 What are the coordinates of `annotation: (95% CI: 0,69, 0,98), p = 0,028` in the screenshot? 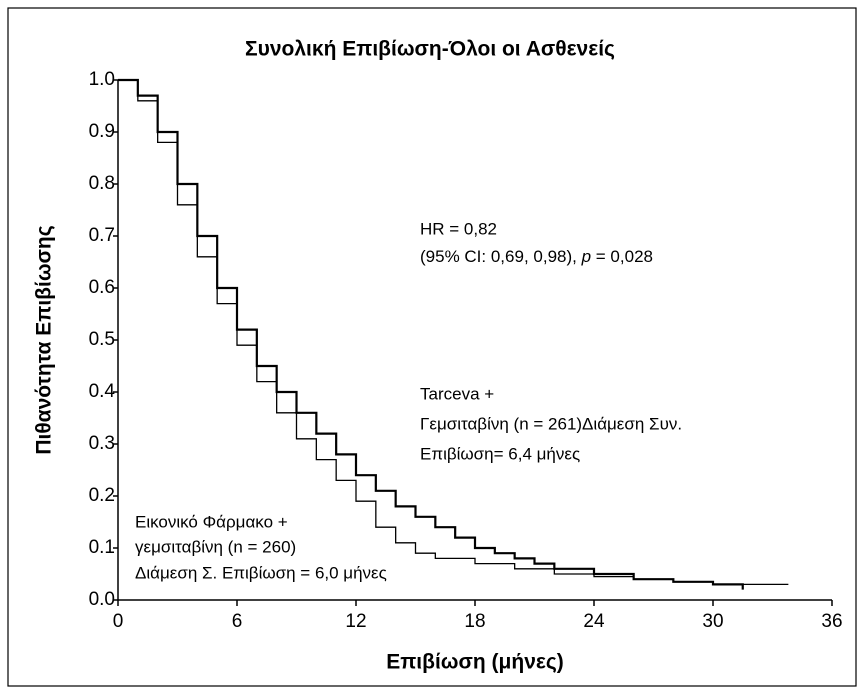 It's located at (536, 256).